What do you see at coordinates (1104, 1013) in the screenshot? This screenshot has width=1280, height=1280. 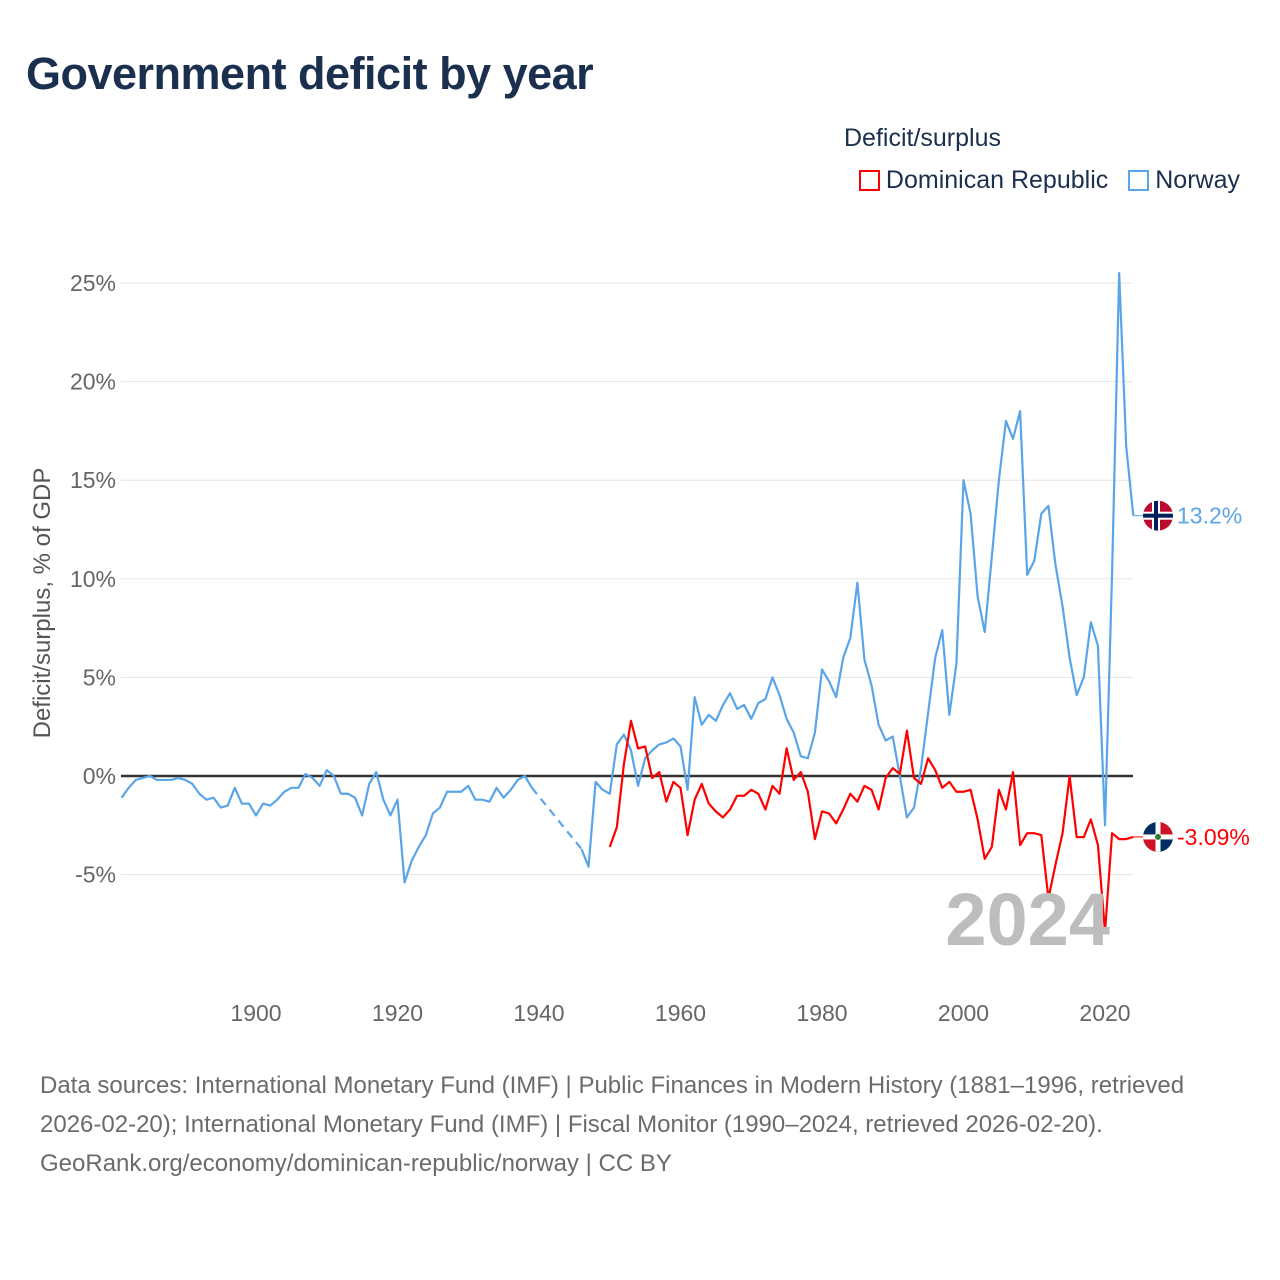 I see `x-tick-label: 2020` at bounding box center [1104, 1013].